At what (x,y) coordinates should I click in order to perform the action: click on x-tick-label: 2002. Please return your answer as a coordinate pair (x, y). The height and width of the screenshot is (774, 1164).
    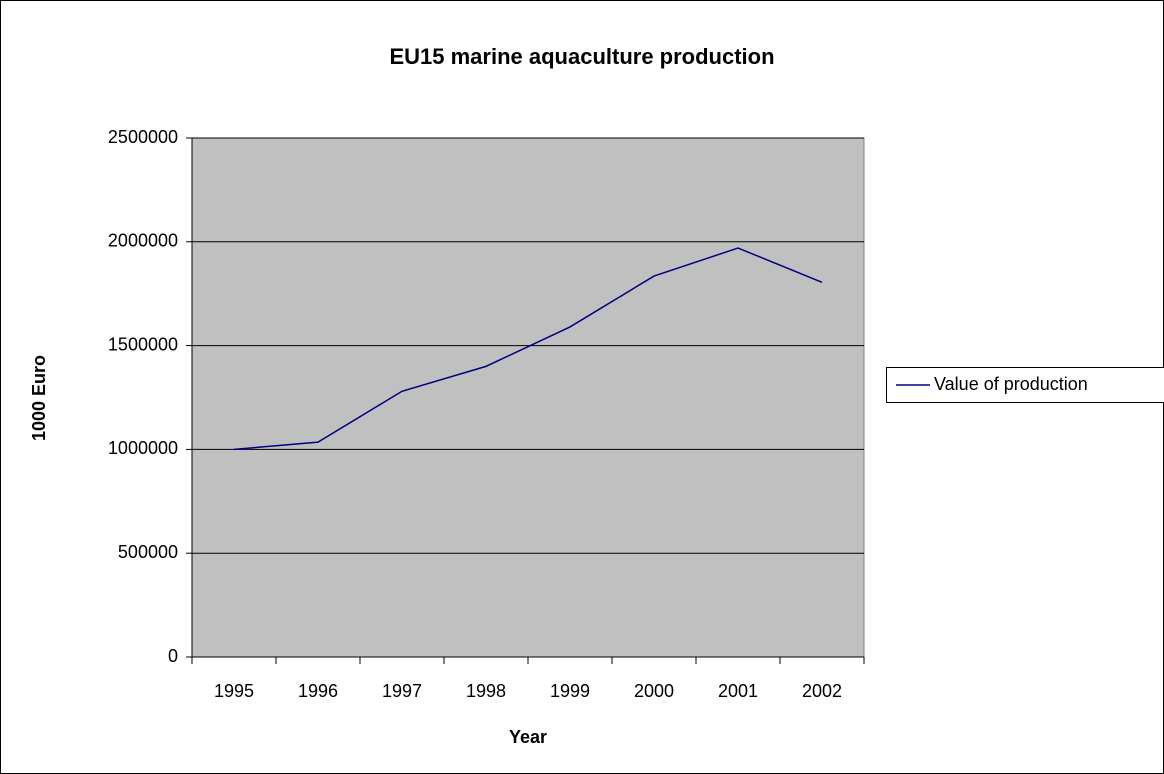
    Looking at the image, I should click on (822, 691).